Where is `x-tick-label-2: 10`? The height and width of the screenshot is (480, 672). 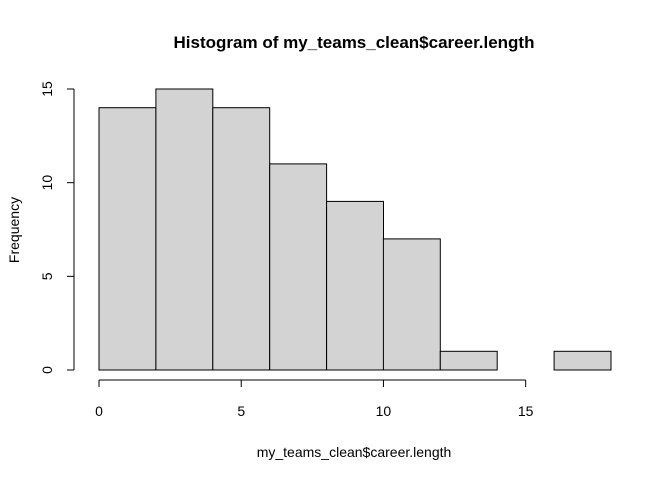 x-tick-label-2: 10 is located at coordinates (384, 411).